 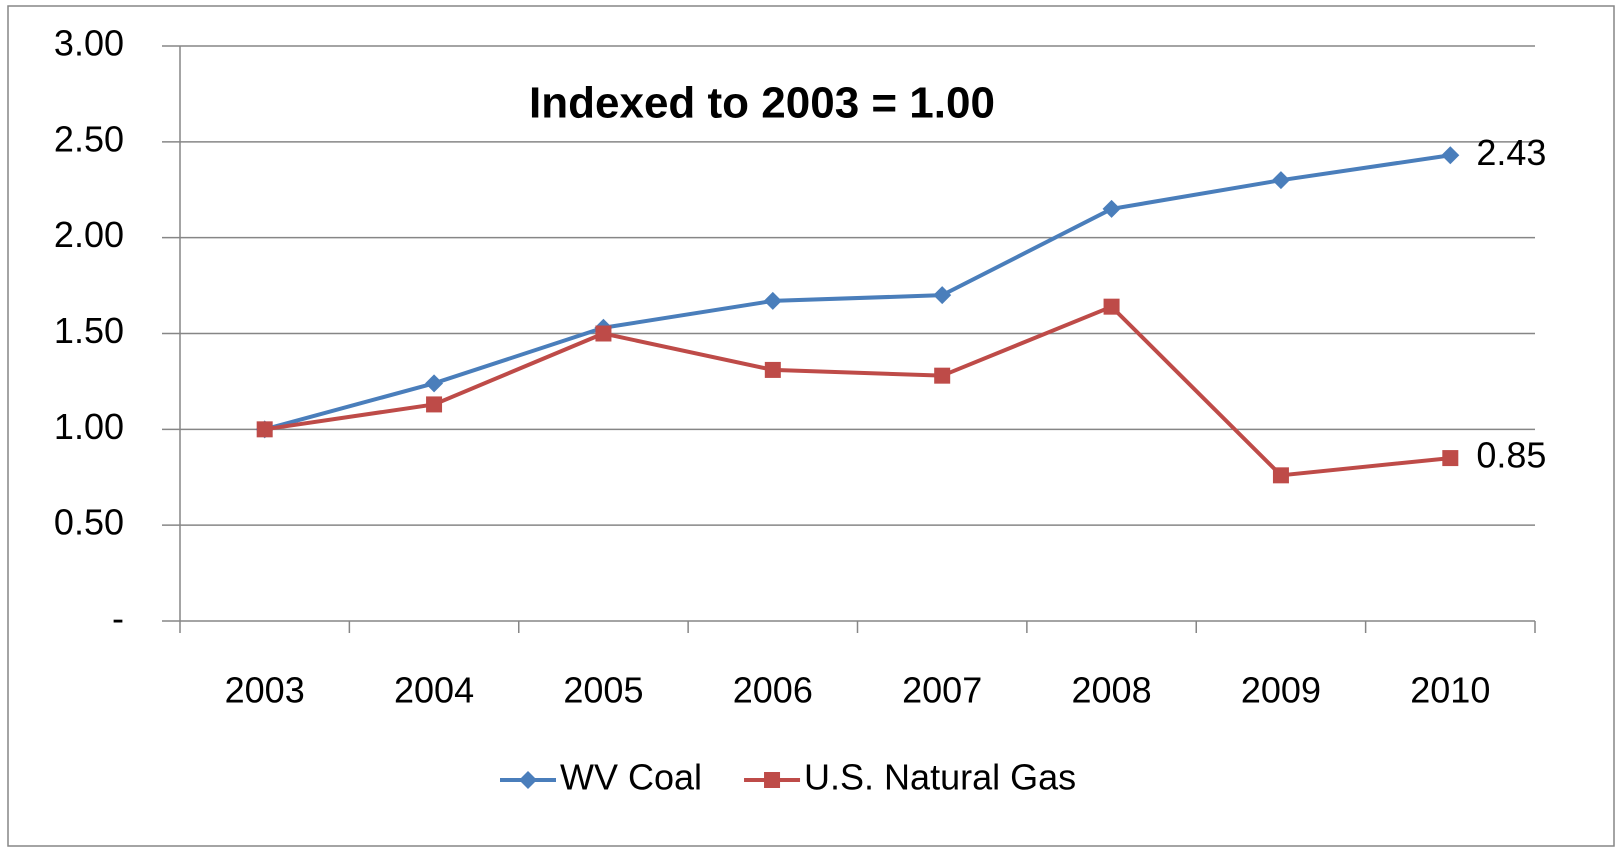 What do you see at coordinates (265, 690) in the screenshot?
I see `x-tick-label: 2003` at bounding box center [265, 690].